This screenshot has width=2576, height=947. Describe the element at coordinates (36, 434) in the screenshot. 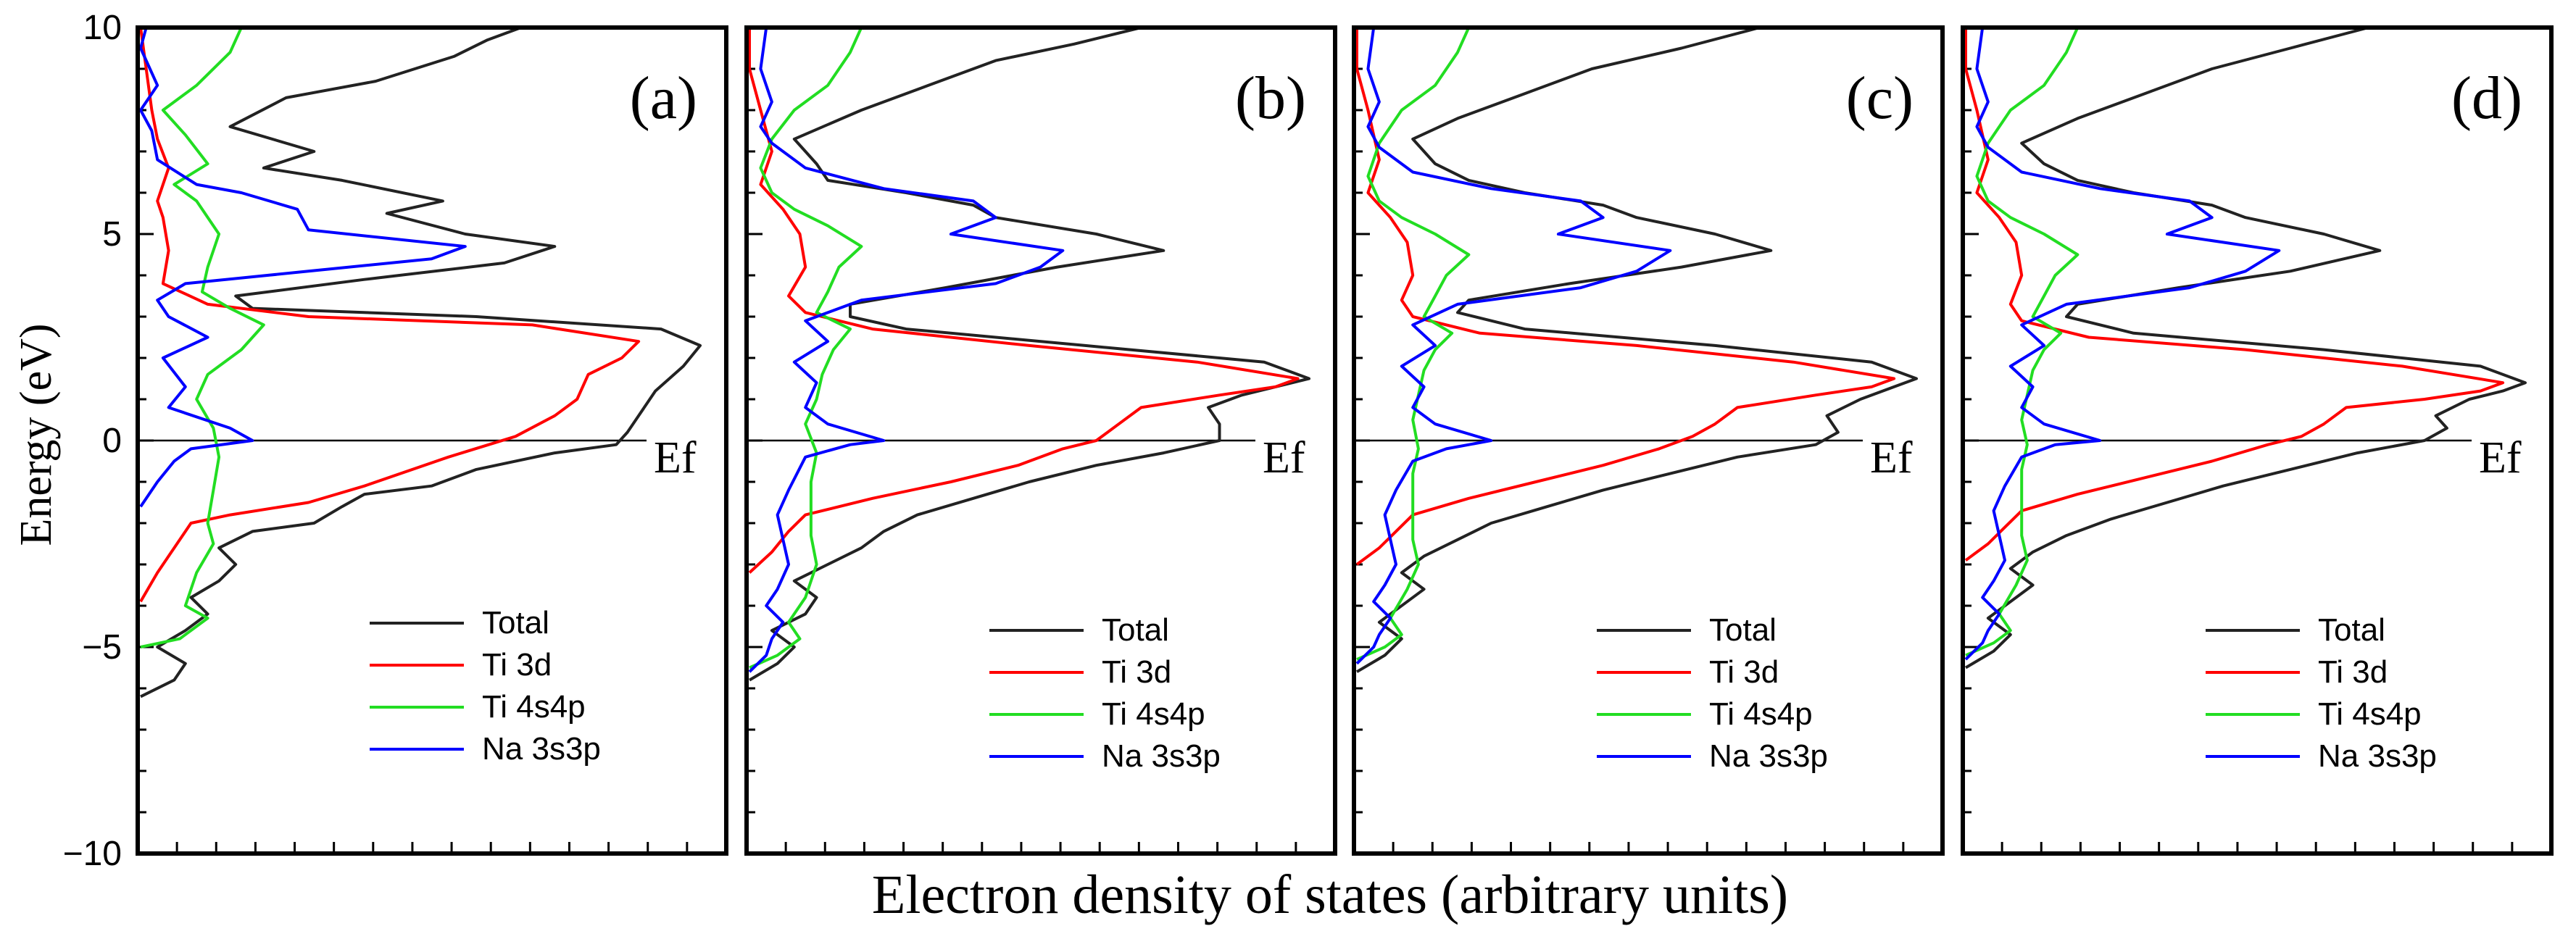

I see `y-axis-label: Energy (eV)` at that location.